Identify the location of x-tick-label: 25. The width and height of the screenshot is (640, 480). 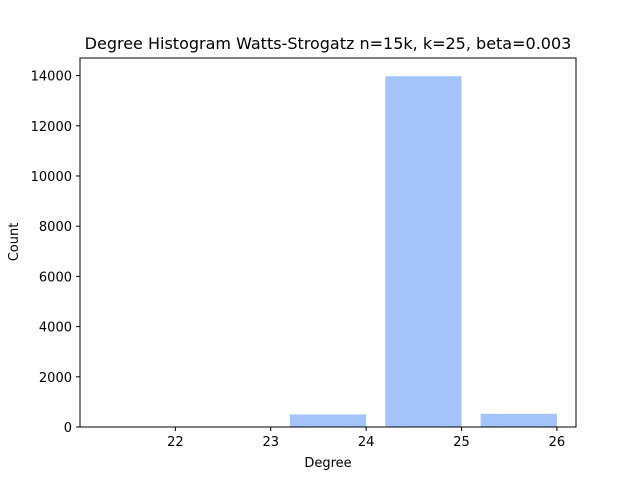
(461, 442).